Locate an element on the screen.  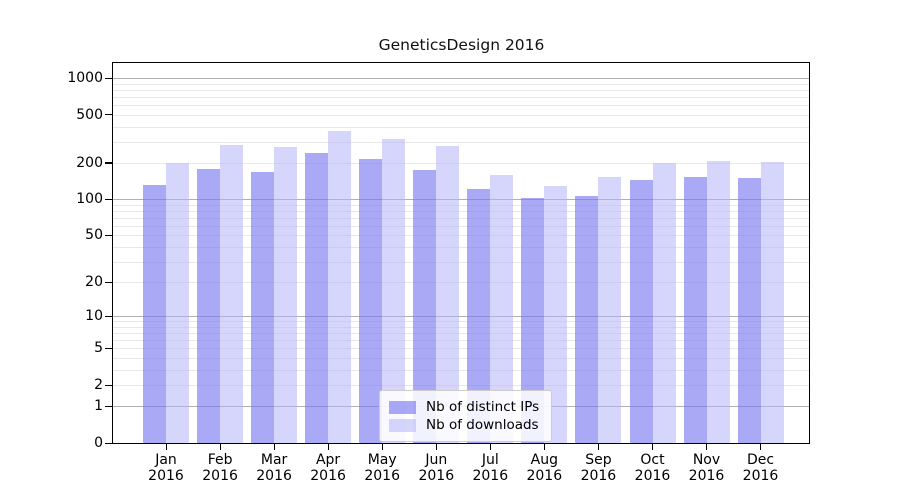
legend: Nb of distinct IPs Nb of downloads is located at coordinates (466, 416).